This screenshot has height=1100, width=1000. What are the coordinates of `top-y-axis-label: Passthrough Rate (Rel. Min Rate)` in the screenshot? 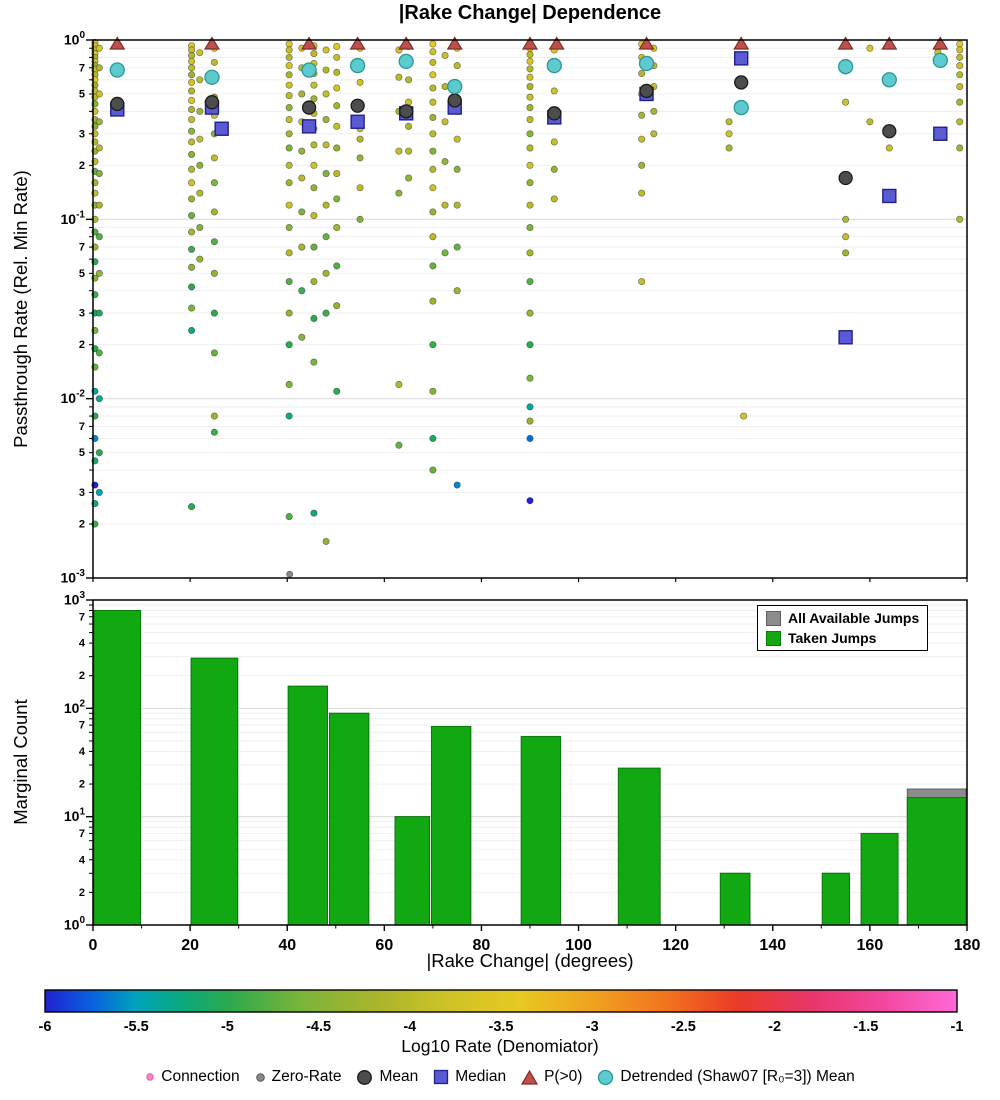 It's located at (20, 309).